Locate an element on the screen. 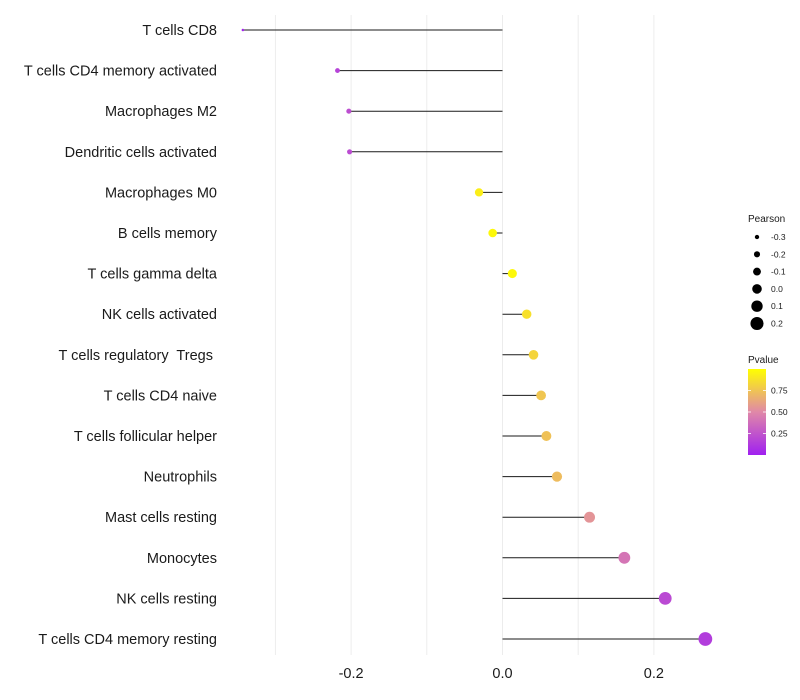 This screenshot has width=800, height=700. y-tick-label: T cells CD4 memory activated is located at coordinates (120, 72).